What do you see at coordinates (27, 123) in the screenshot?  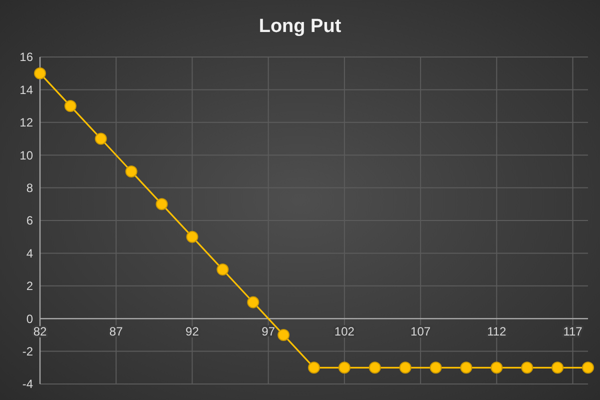 I see `y-tick-label: 12` at bounding box center [27, 123].